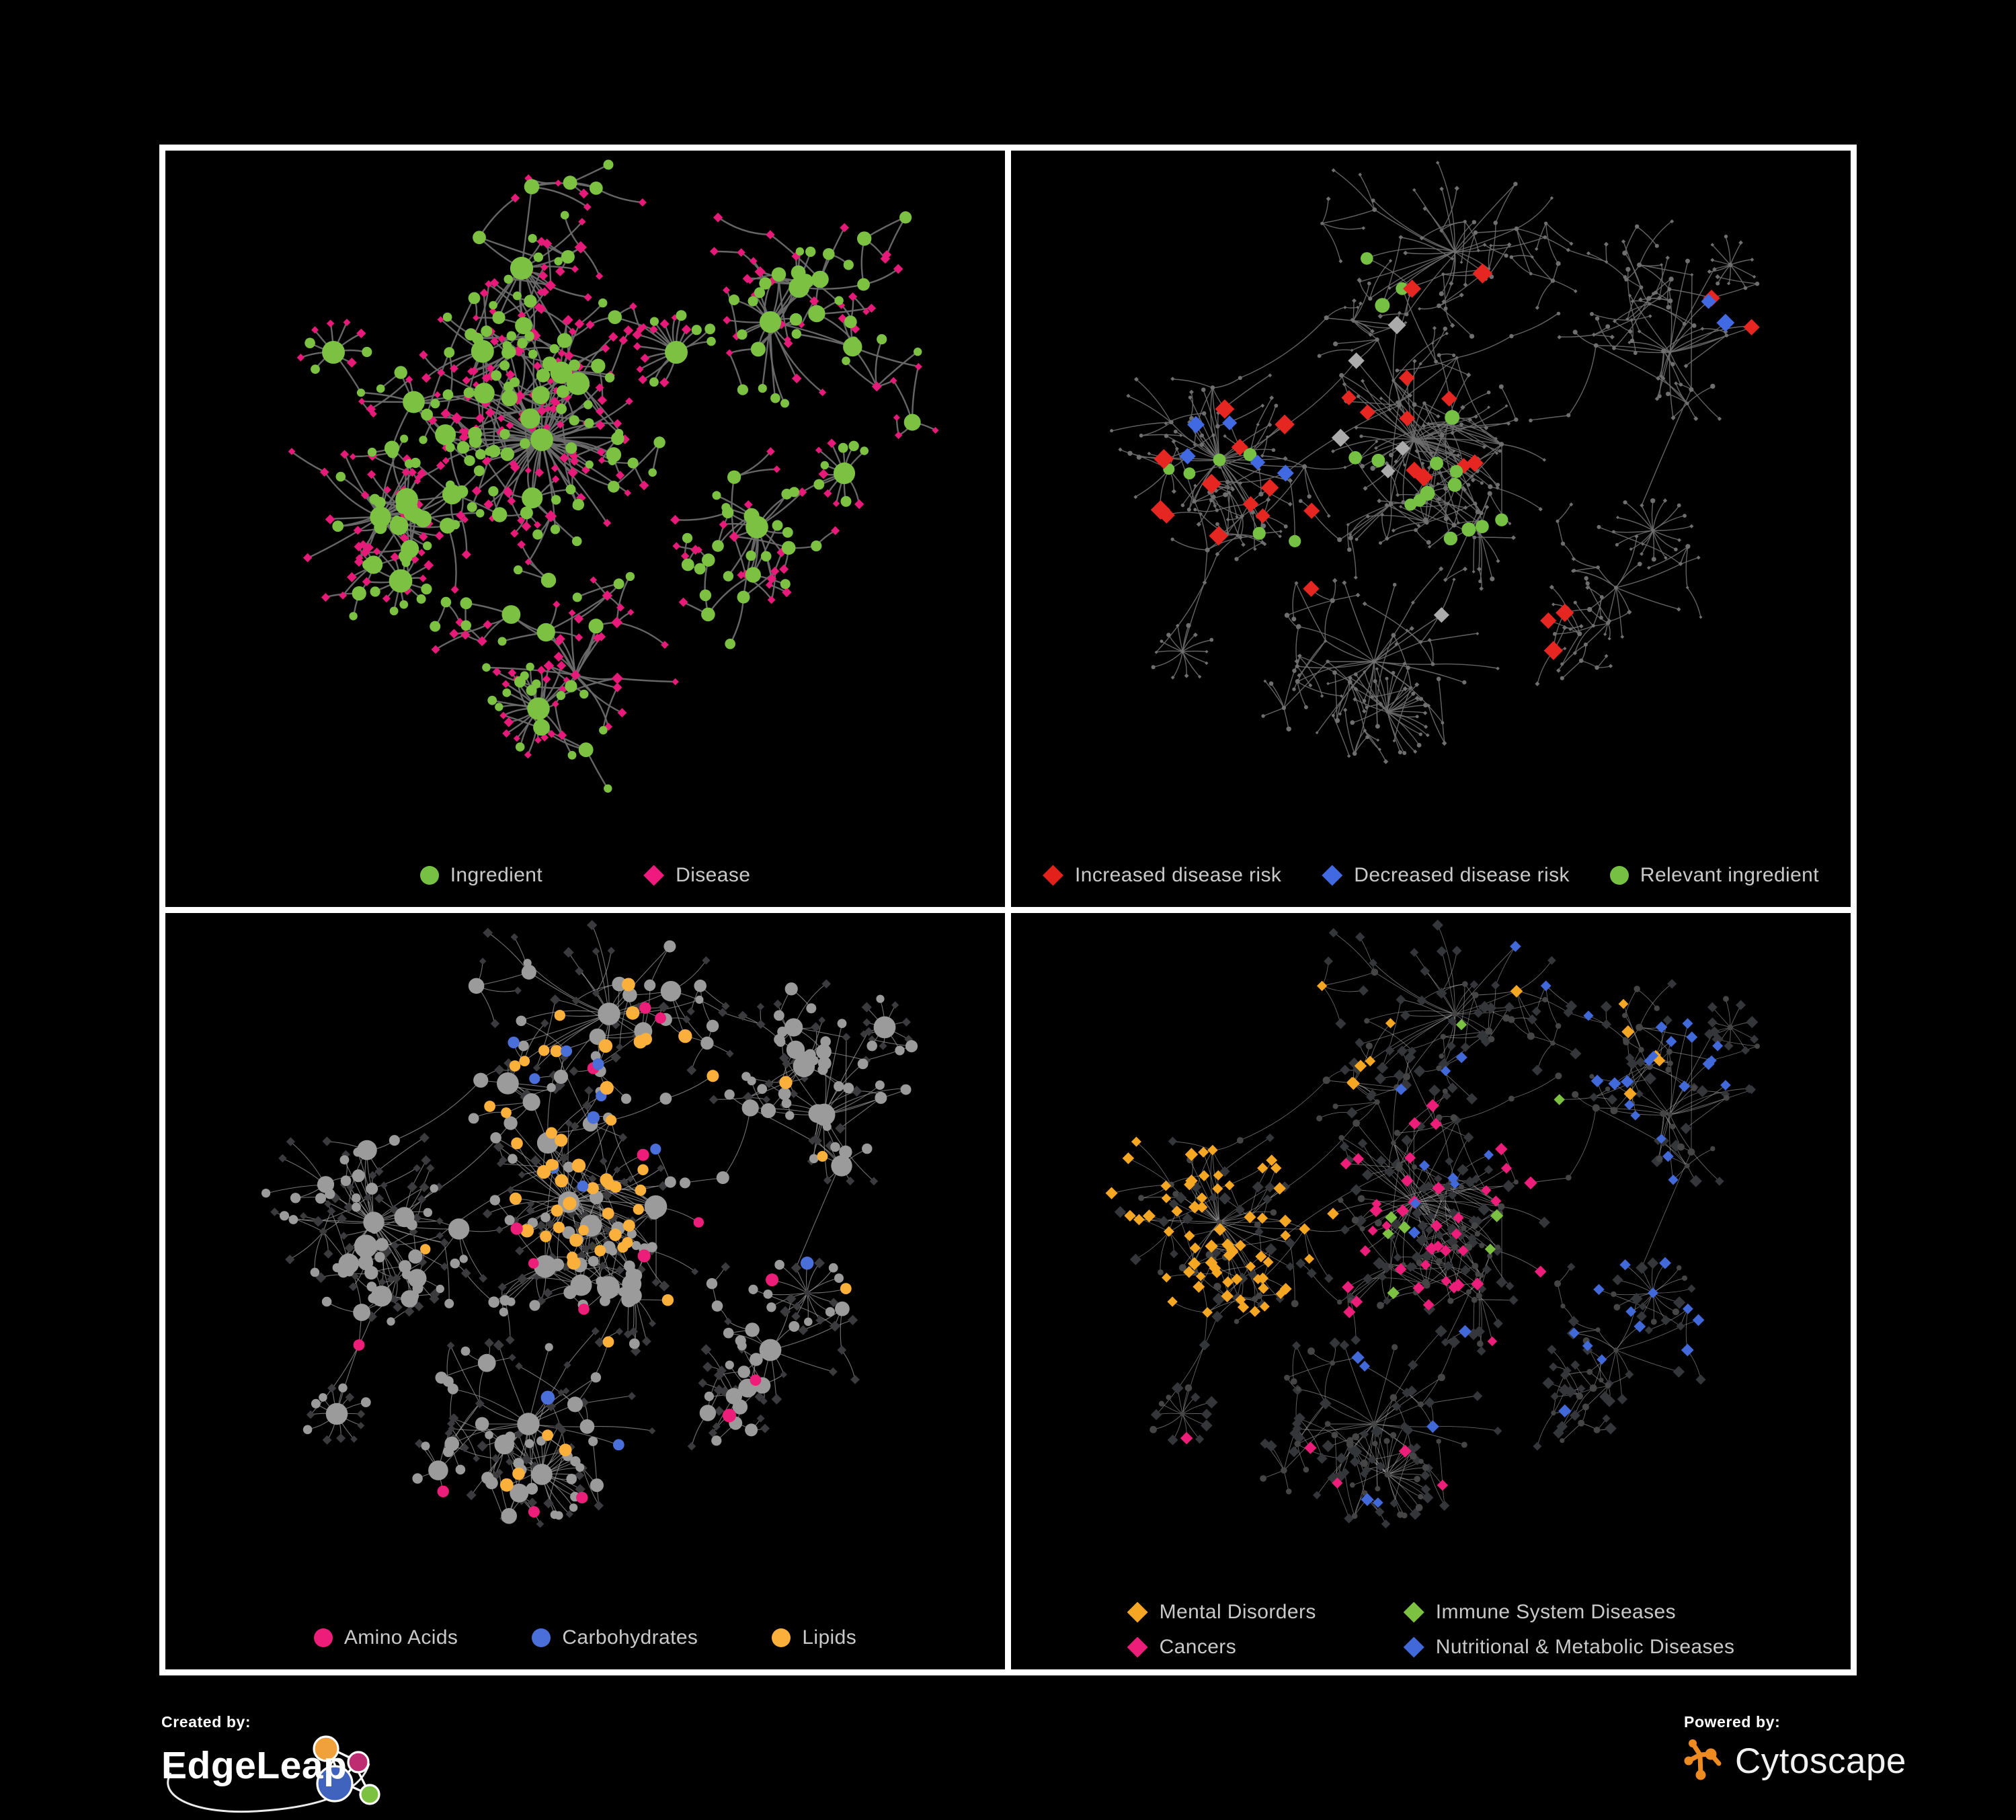 This screenshot has height=1820, width=2016. What do you see at coordinates (1732, 1722) in the screenshot?
I see `powered-by-label: Powered by:` at bounding box center [1732, 1722].